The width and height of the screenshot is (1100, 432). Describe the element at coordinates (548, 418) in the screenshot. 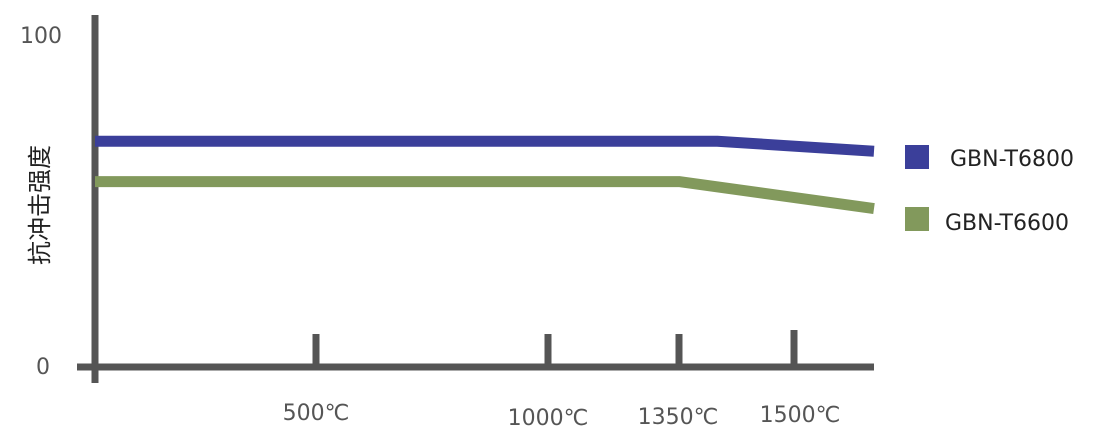

I see `x-tick-label-1000: 1000℃` at that location.